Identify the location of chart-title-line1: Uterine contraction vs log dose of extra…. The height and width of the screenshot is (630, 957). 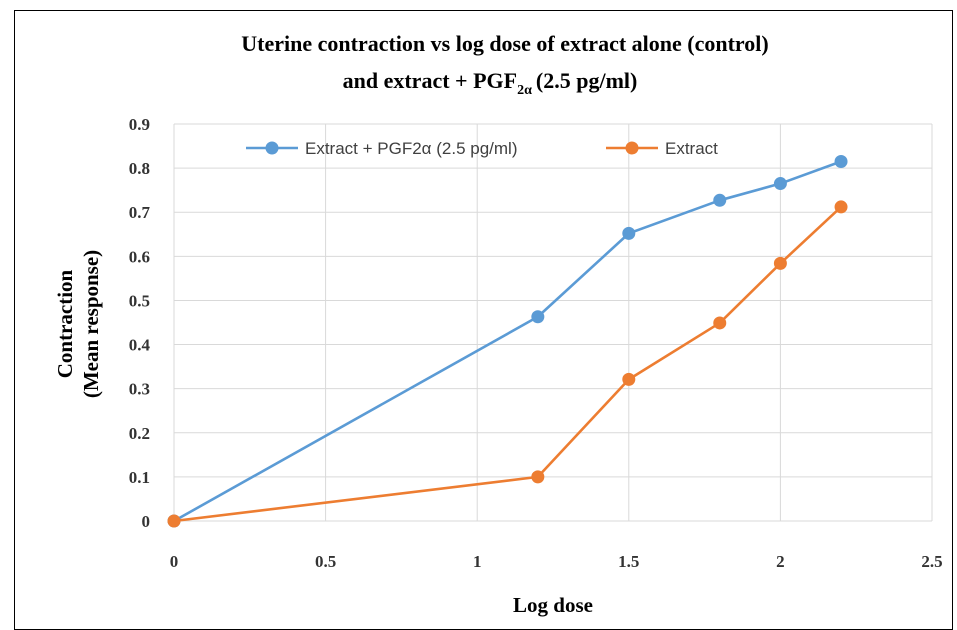
(504, 43).